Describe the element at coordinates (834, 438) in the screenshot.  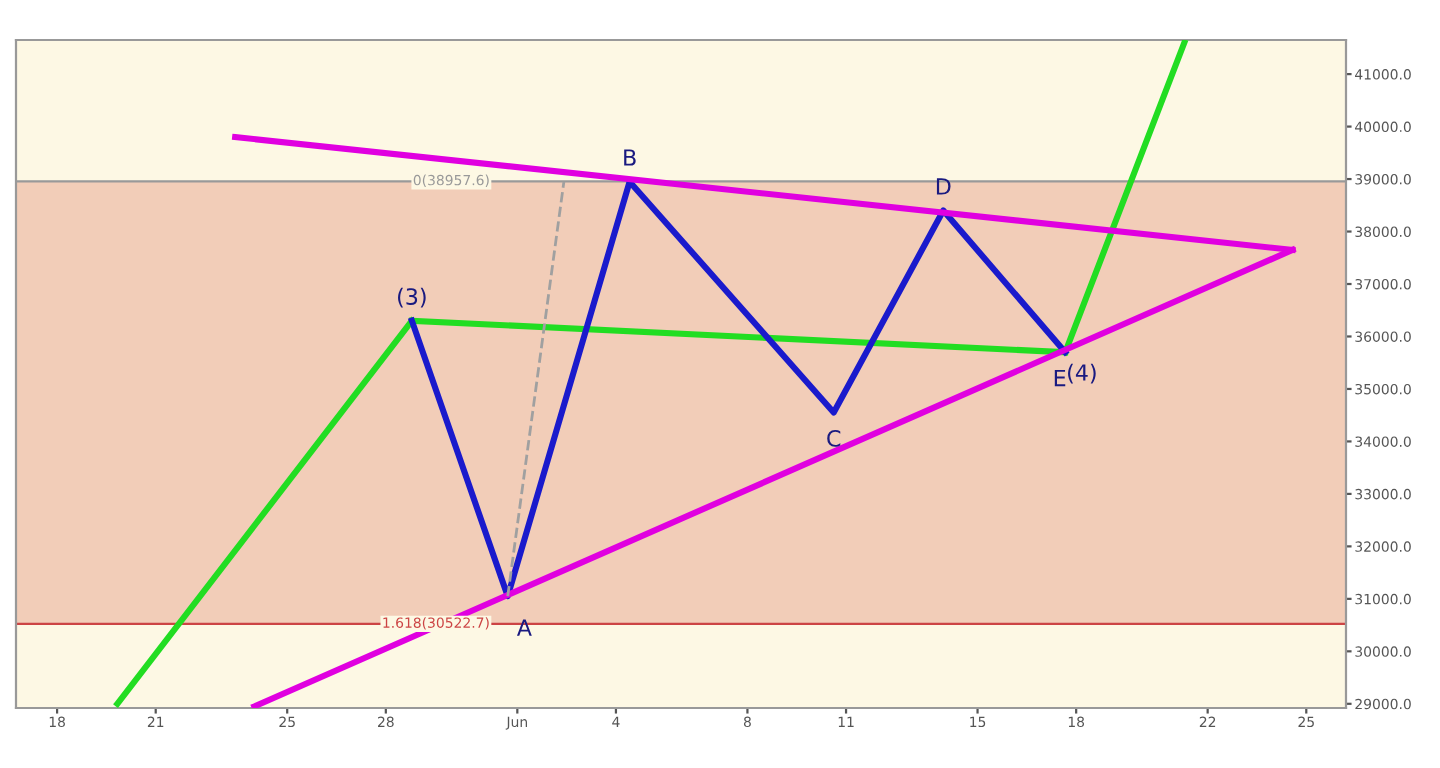
I see `annotation: C` at that location.